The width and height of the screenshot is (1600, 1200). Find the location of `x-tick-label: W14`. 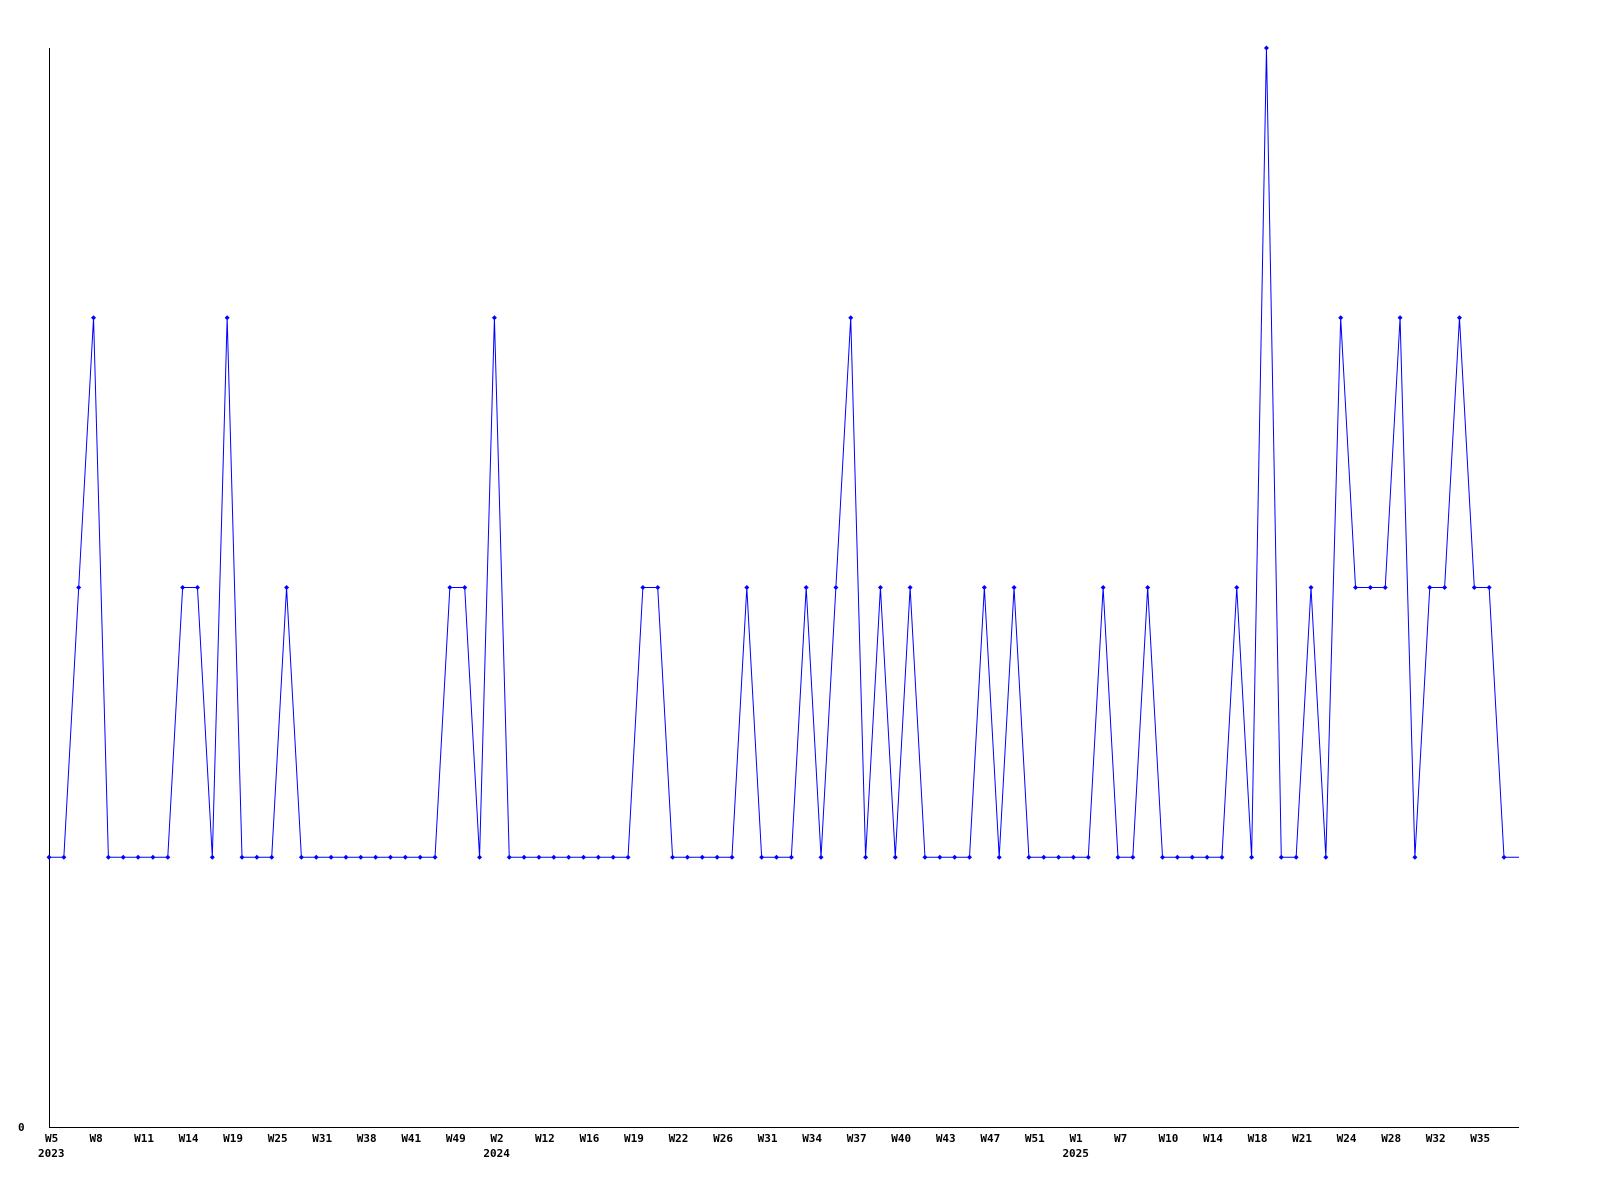

x-tick-label: W14 is located at coordinates (1213, 1138).